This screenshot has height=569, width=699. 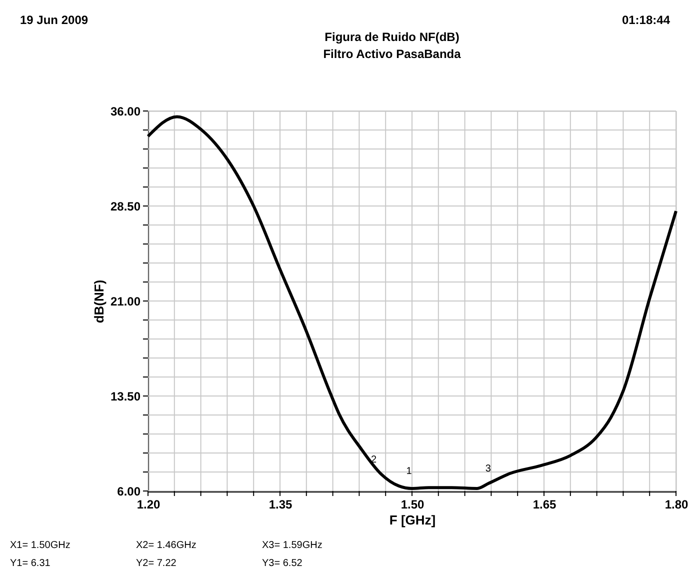 I want to click on x-tick-label: 1.50, so click(x=412, y=505).